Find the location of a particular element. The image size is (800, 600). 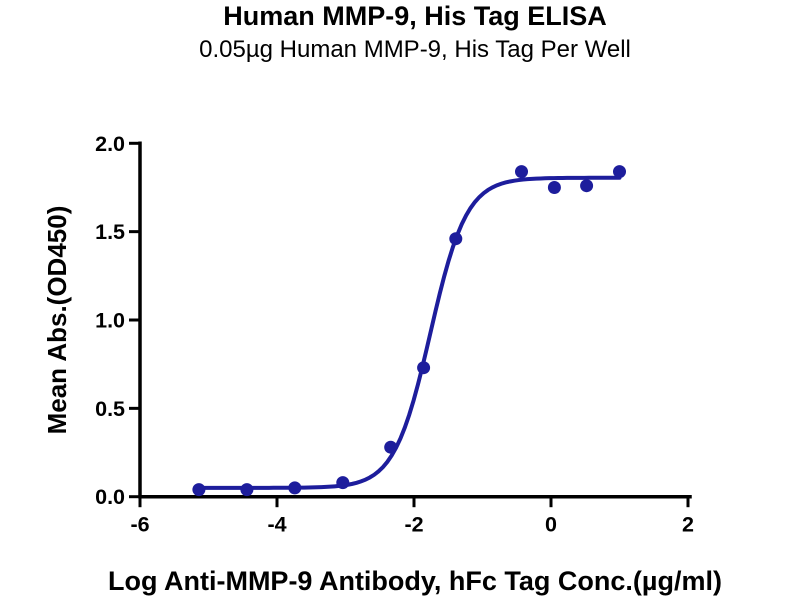

y-tick-label: 0.0 is located at coordinates (110, 497).